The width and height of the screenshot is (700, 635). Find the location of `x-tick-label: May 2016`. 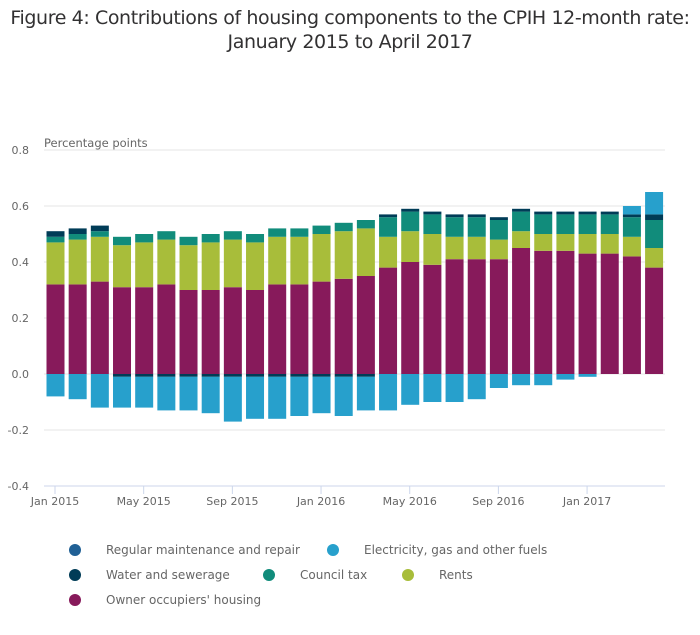

x-tick-label: May 2016 is located at coordinates (410, 501).